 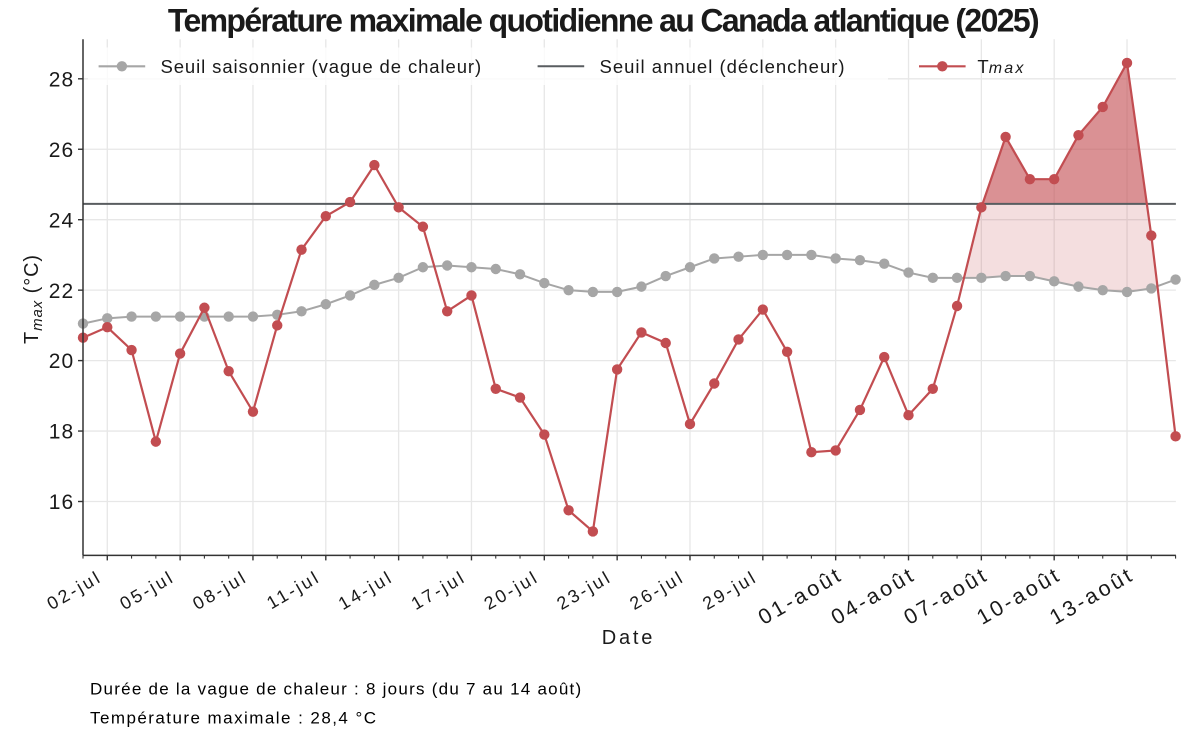 I want to click on svg-text: 24, so click(x=62, y=220).